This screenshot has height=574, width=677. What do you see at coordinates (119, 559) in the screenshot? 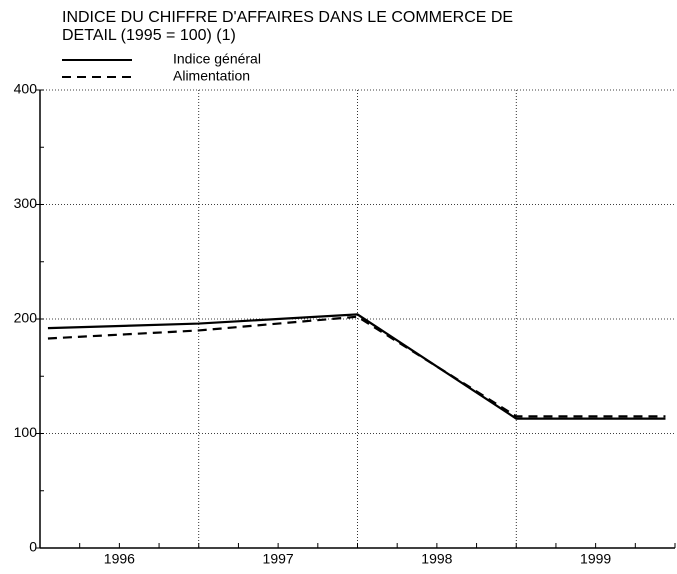
I see `x-tick-label: 1996` at bounding box center [119, 559].